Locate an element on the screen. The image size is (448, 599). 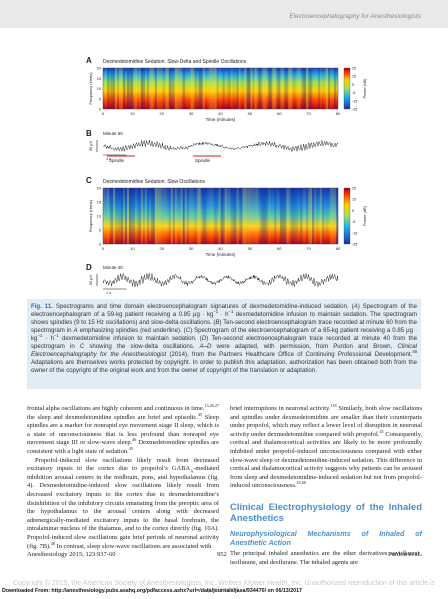
panel-title: Minute 40 is located at coordinates (113, 267).